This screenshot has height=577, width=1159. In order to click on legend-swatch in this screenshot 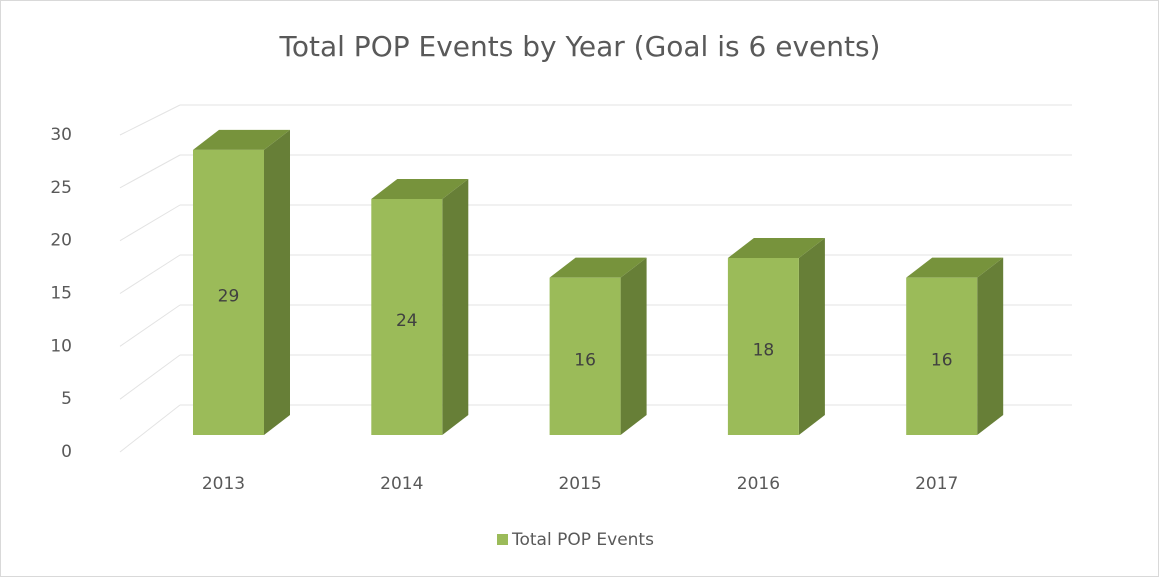, I will do `click(502, 539)`.